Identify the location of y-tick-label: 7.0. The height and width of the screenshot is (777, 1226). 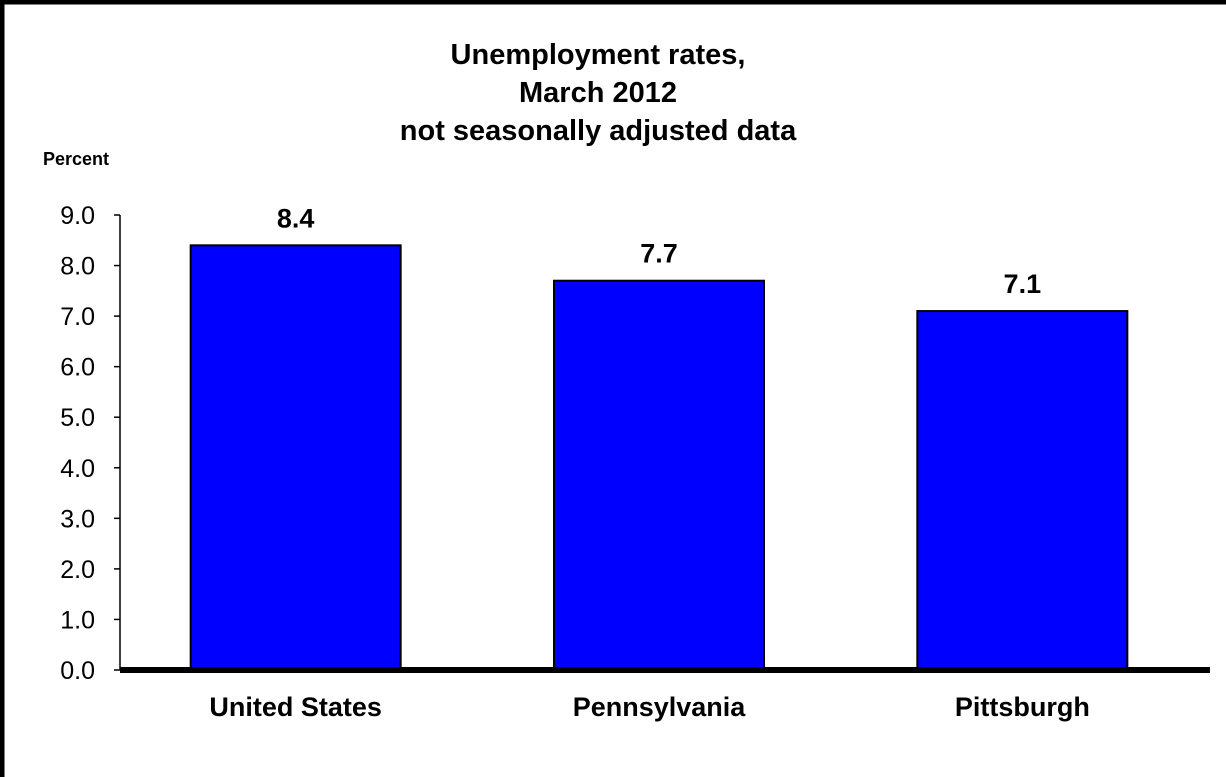
(77, 317).